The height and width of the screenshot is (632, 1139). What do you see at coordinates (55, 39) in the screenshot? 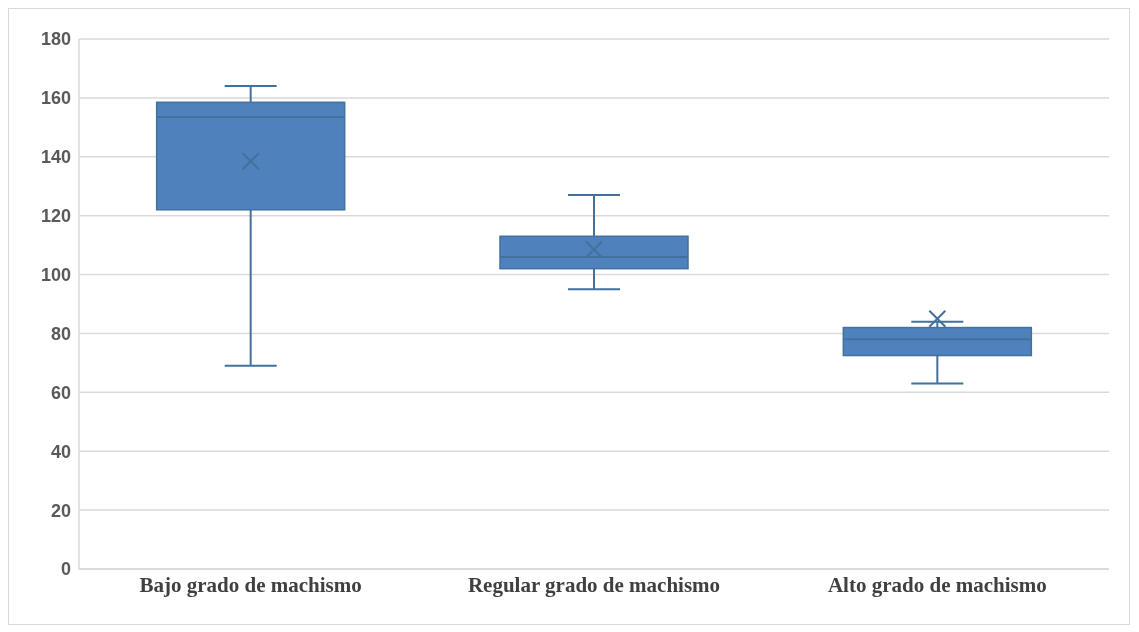
I see `y-tick-label: 180` at bounding box center [55, 39].